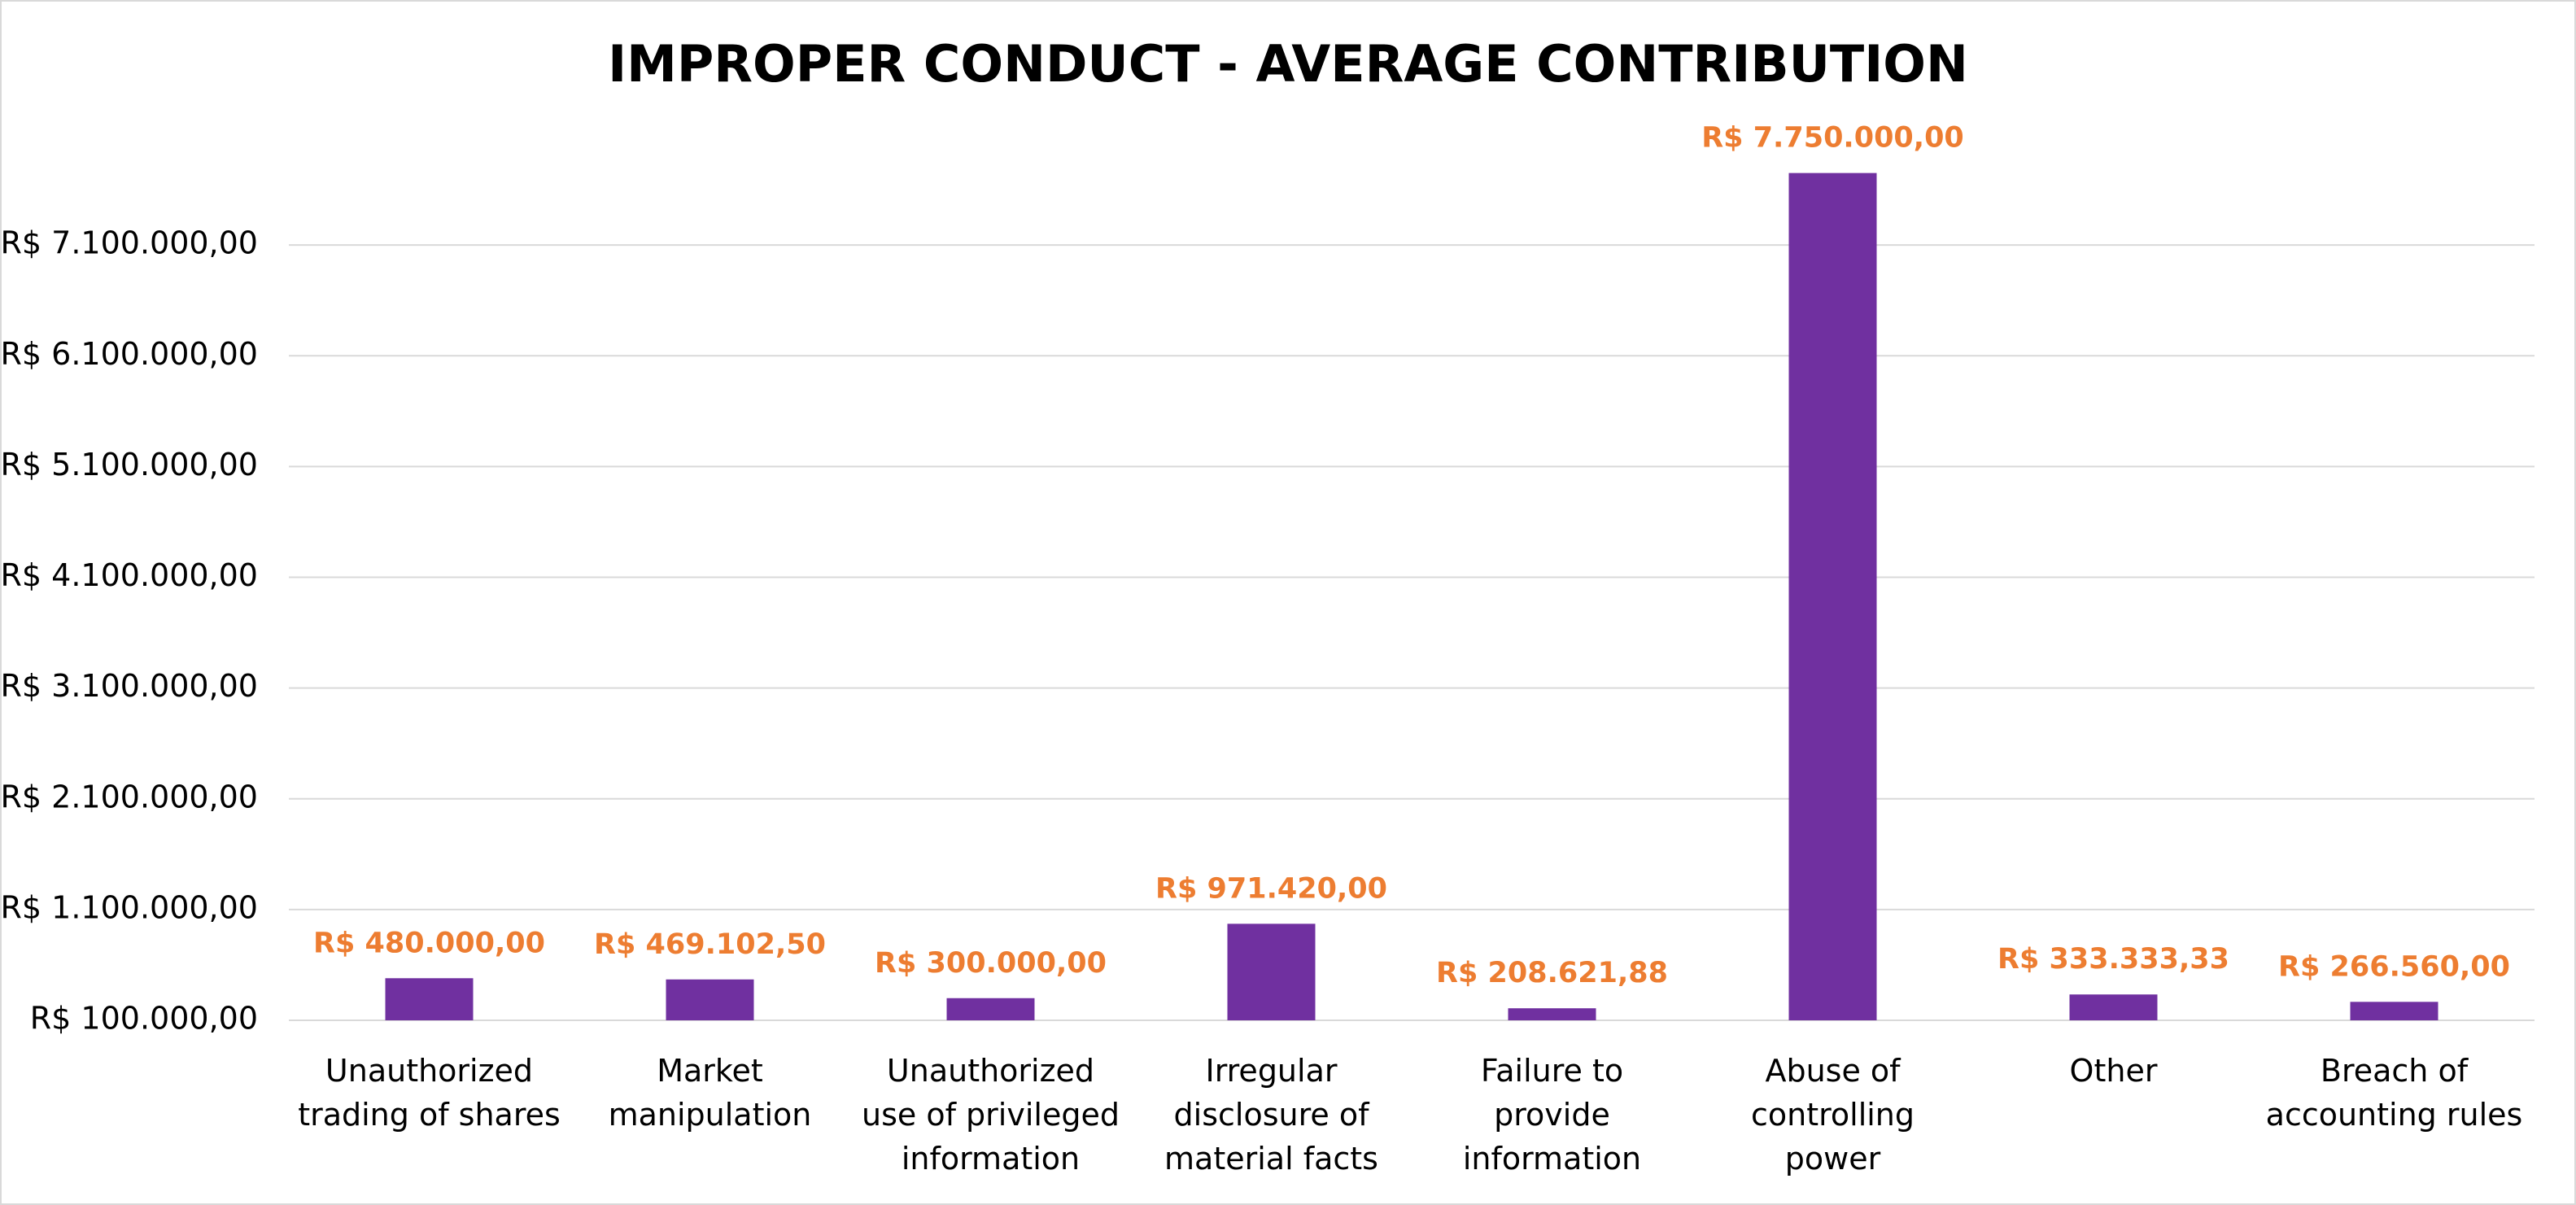 The width and height of the screenshot is (2576, 1205). I want to click on chart-title: IMPROPER CONDUCT - AVERAGE CONTRIBUTION, so click(1288, 64).